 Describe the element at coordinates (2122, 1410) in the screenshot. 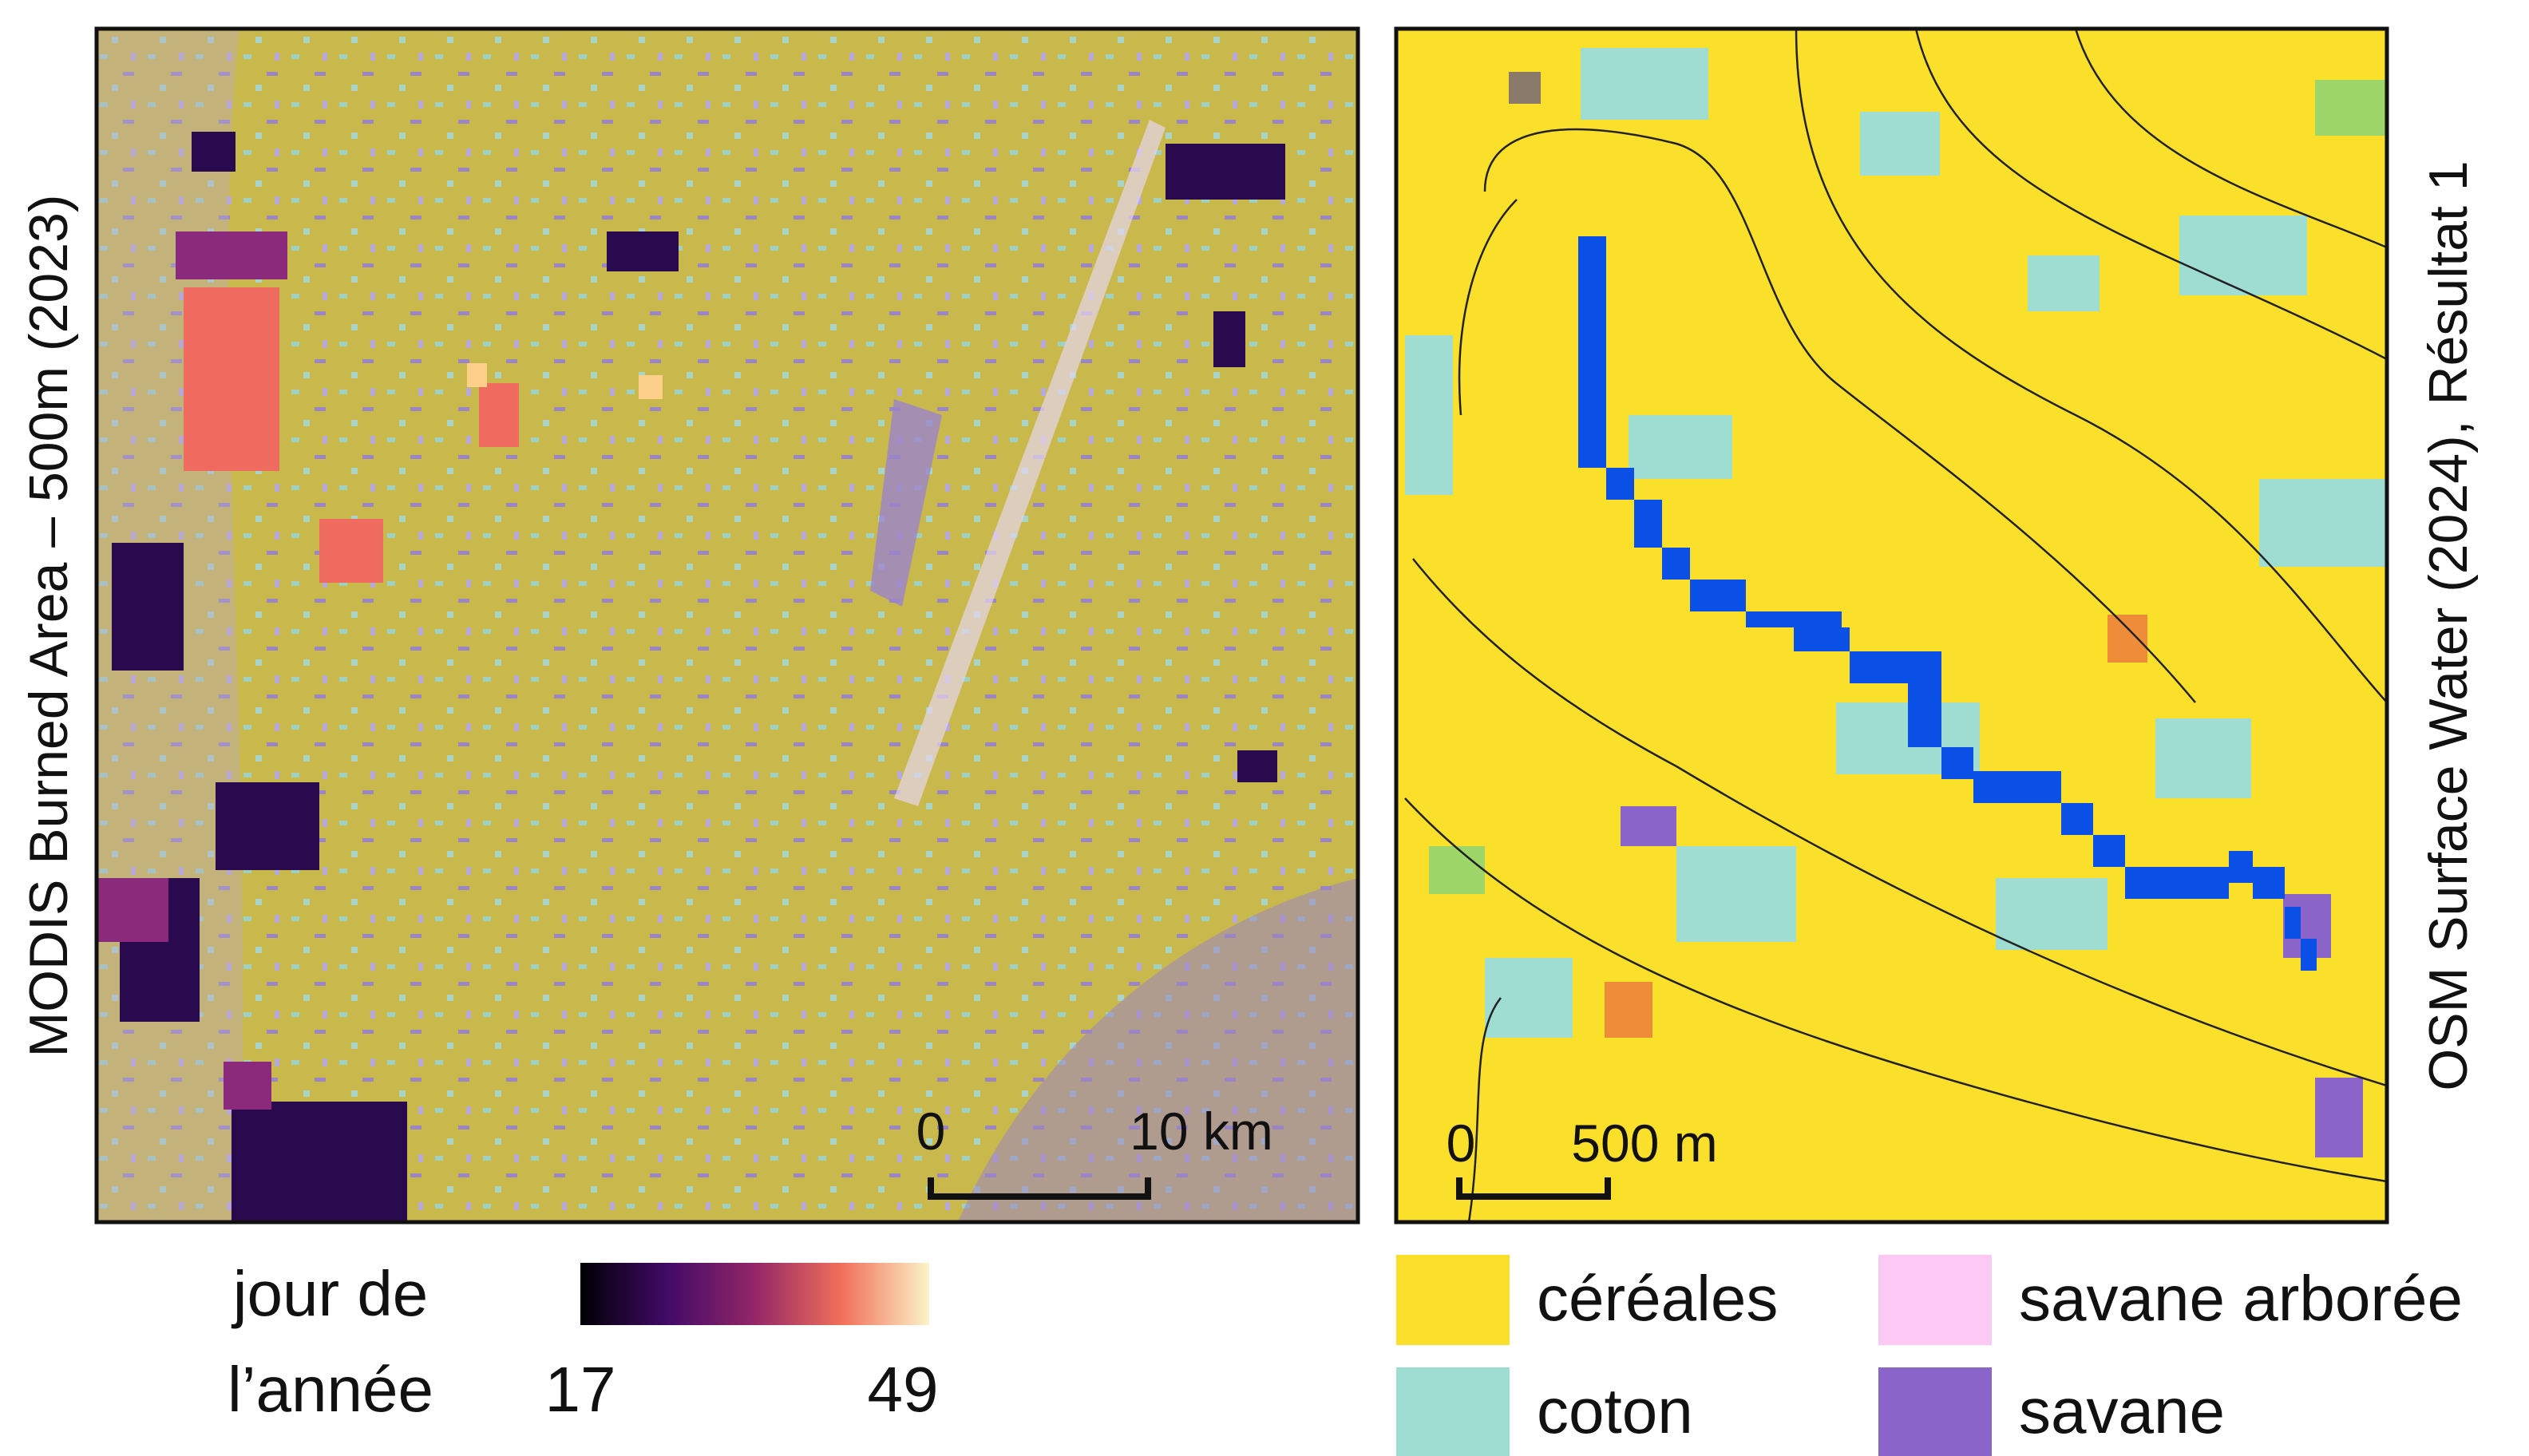

I see `legend-label: savane` at that location.